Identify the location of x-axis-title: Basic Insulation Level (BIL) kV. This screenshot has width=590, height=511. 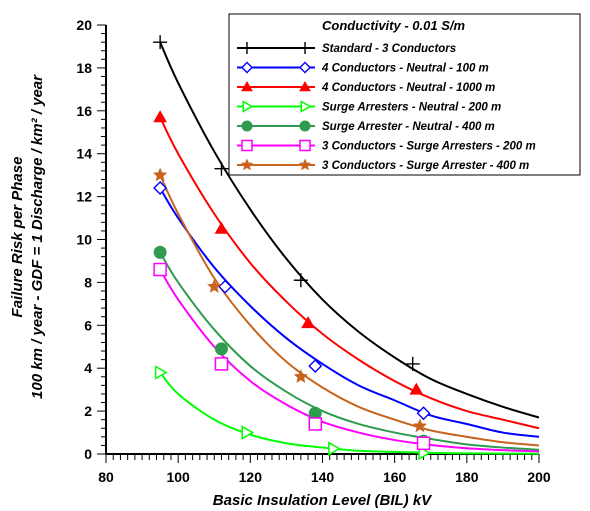
(323, 500).